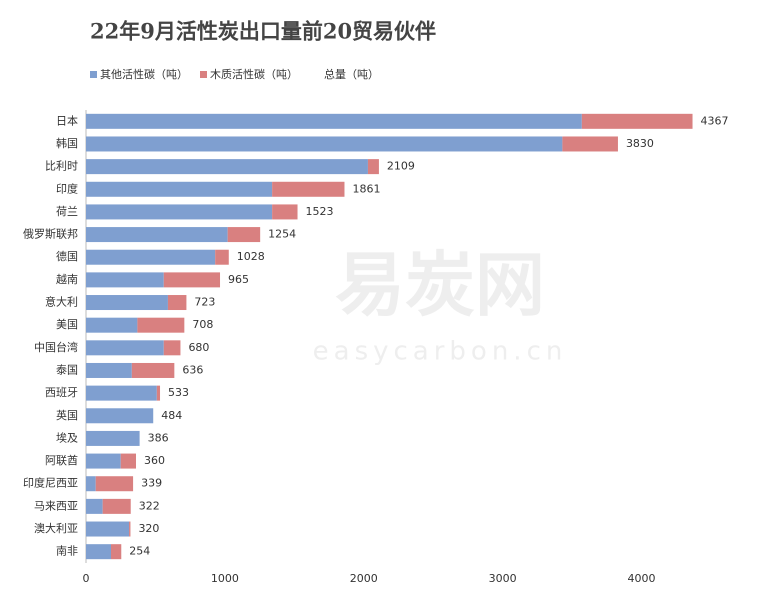 The image size is (760, 601). What do you see at coordinates (50, 483) in the screenshot?
I see `y-tick-label: 印度尼西亚` at bounding box center [50, 483].